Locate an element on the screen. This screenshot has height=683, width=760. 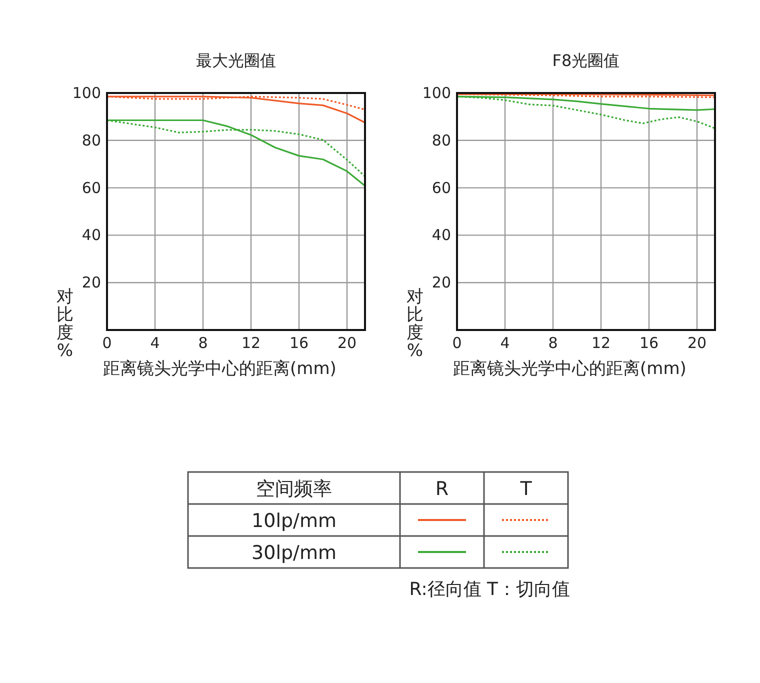
chart-title: 最大光圈值 is located at coordinates (236, 60).